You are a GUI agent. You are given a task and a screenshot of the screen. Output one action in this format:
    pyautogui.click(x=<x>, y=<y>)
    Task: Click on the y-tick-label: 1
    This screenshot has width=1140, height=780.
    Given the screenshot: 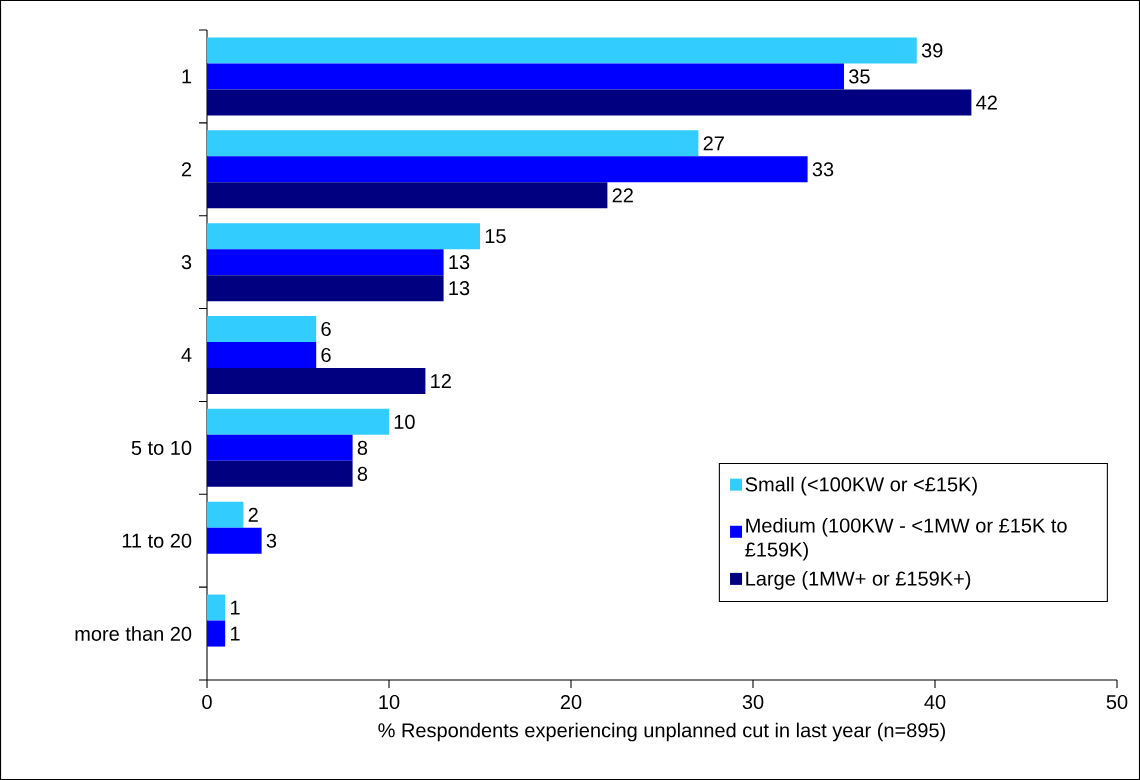 What is the action you would take?
    pyautogui.click(x=187, y=76)
    